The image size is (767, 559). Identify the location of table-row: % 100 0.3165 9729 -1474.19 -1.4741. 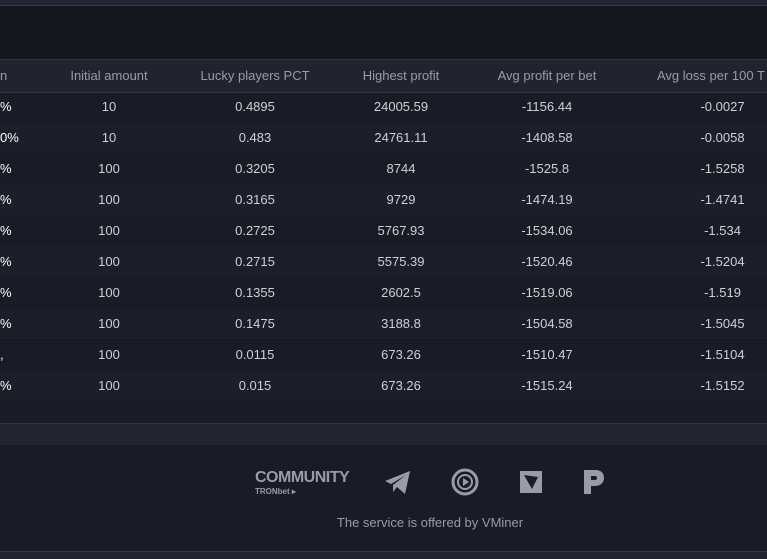
(383, 199).